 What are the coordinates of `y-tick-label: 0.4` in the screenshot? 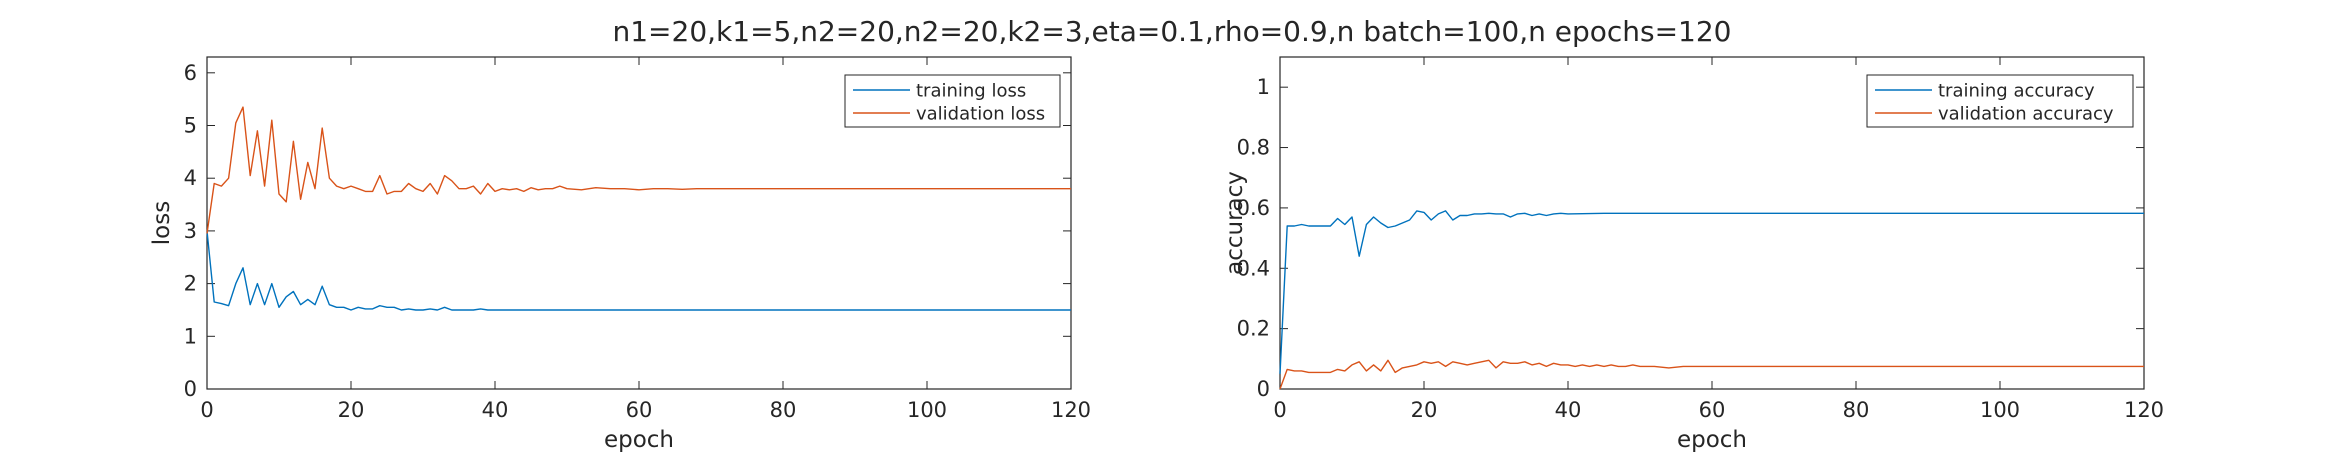 It's located at (1253, 268).